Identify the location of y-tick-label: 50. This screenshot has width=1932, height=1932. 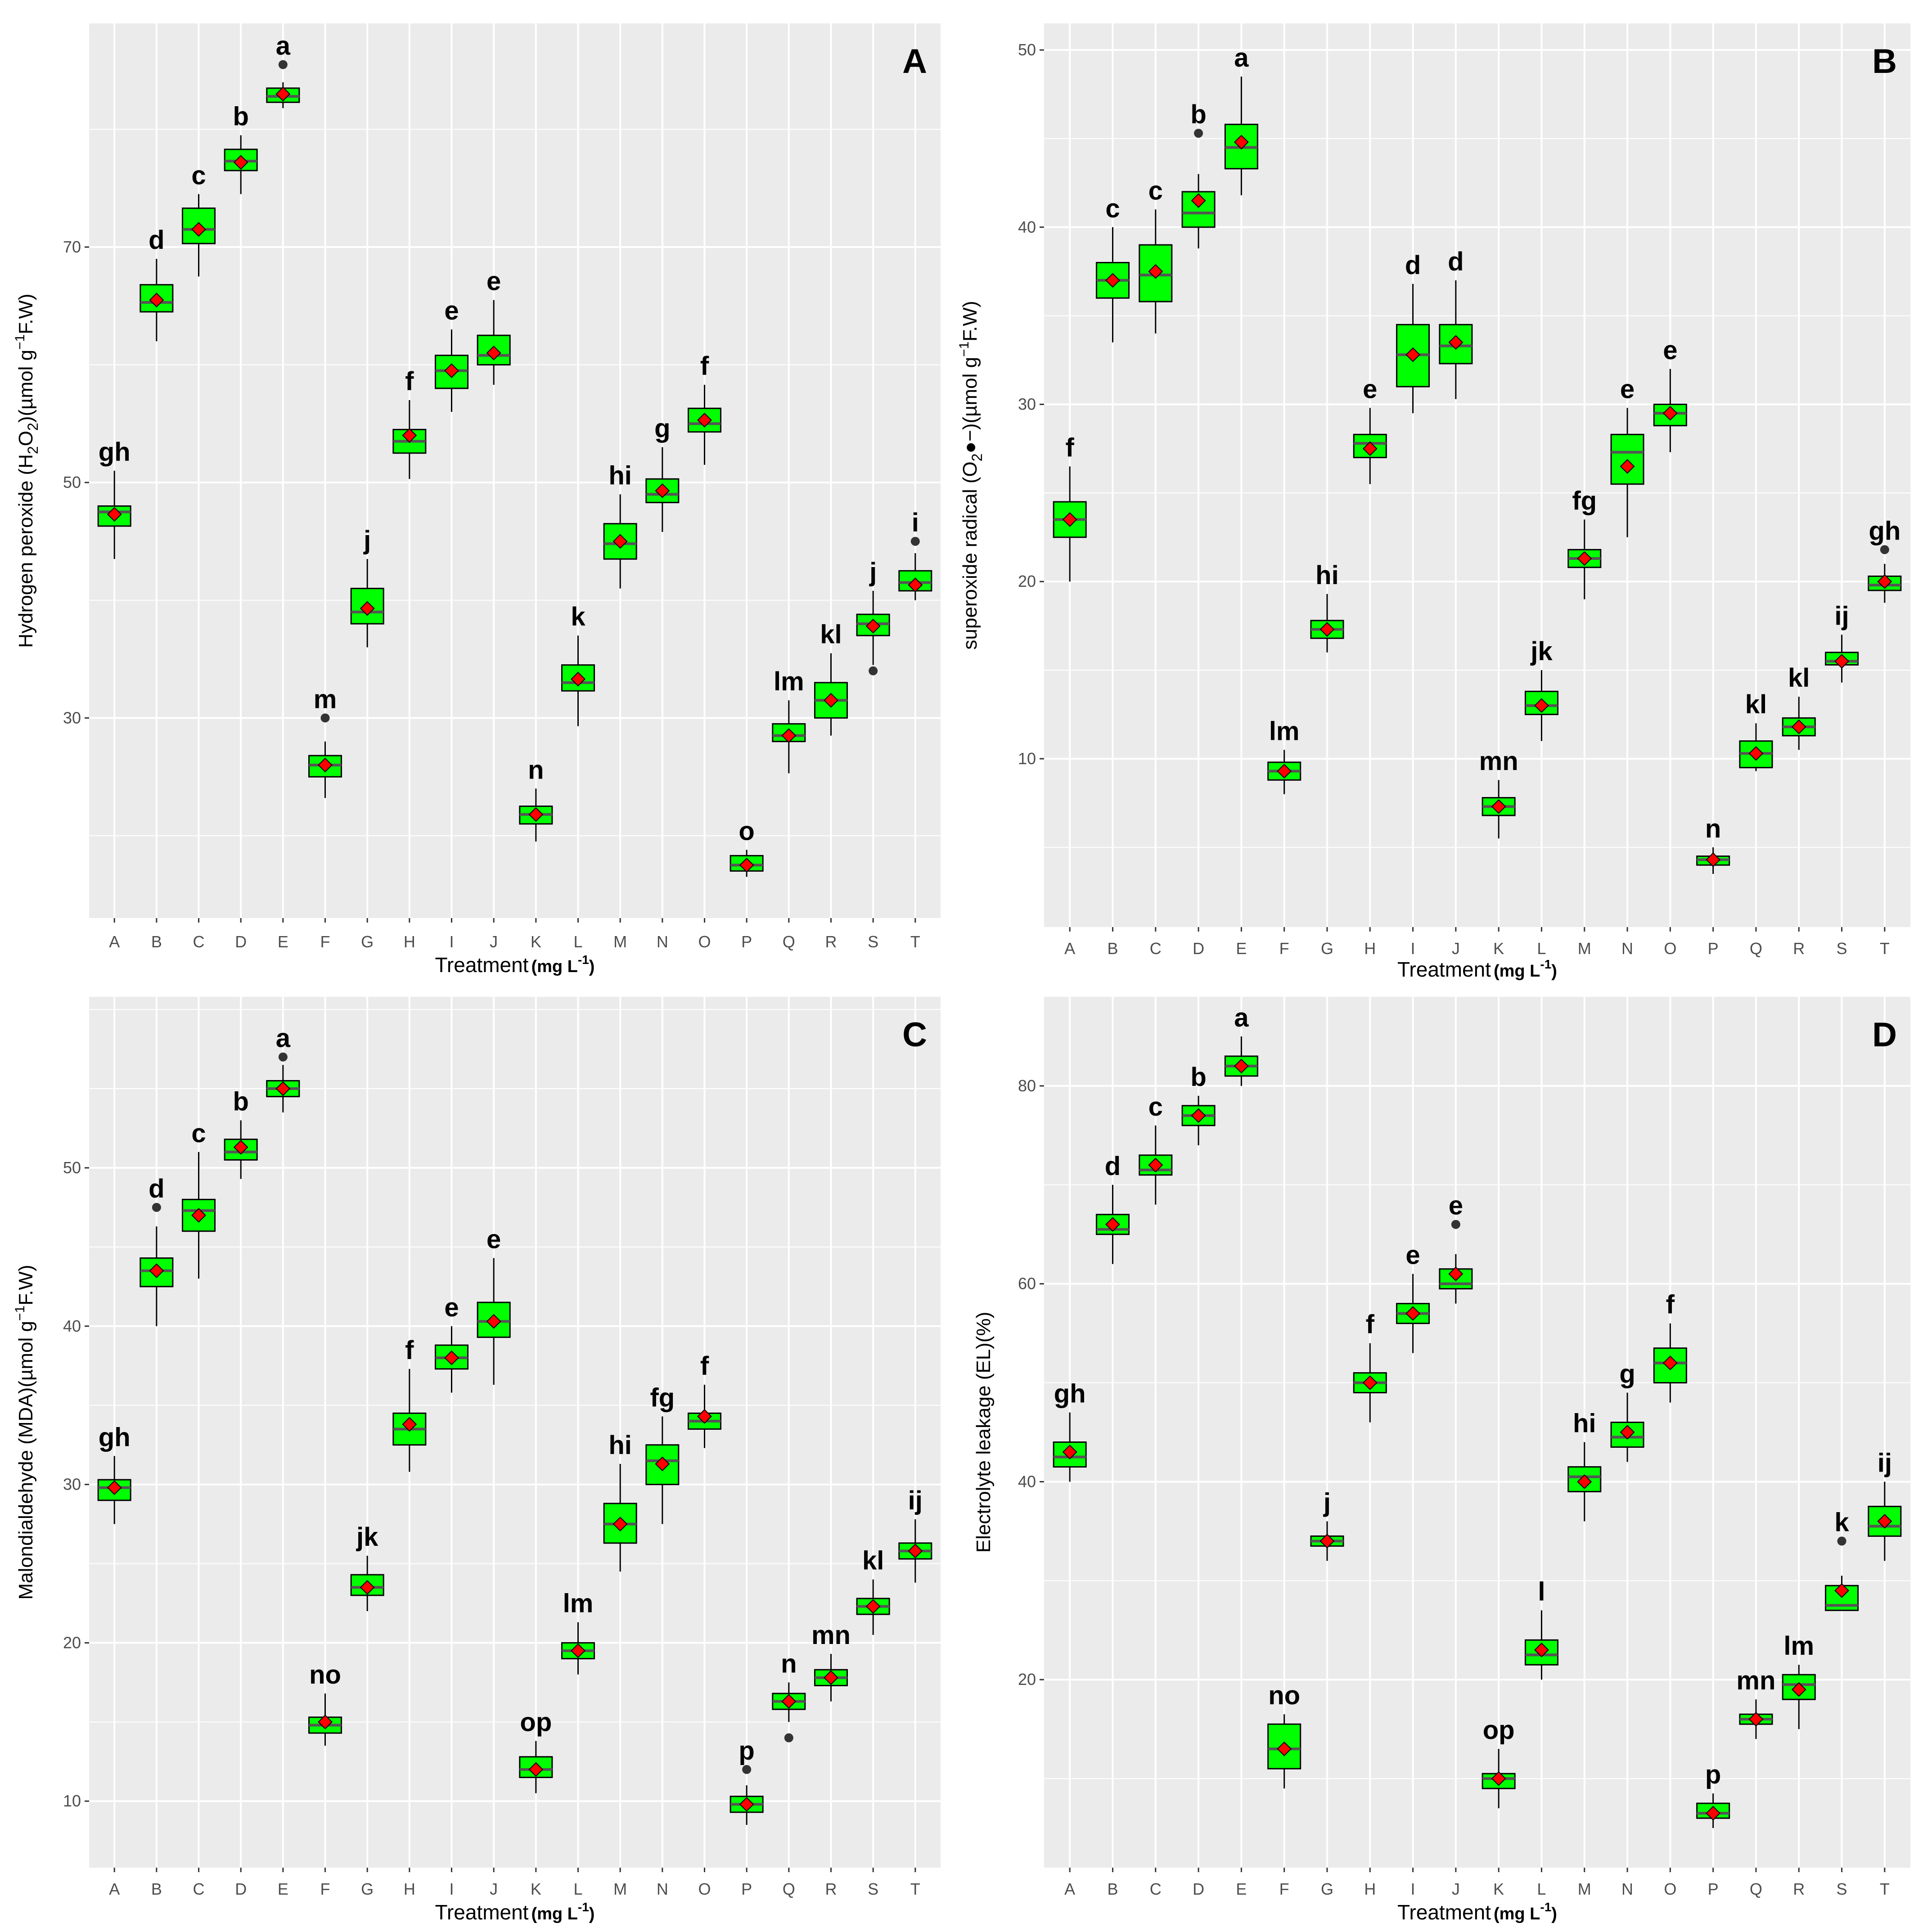
(72, 482).